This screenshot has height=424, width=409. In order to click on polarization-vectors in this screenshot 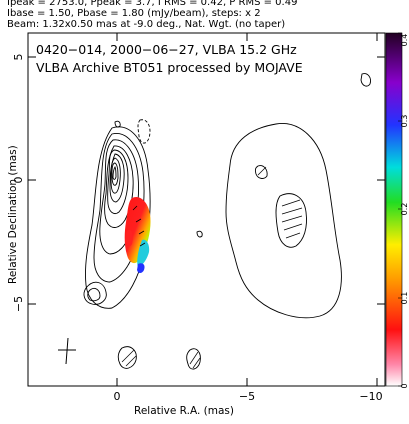, I will do `click(139, 226)`.